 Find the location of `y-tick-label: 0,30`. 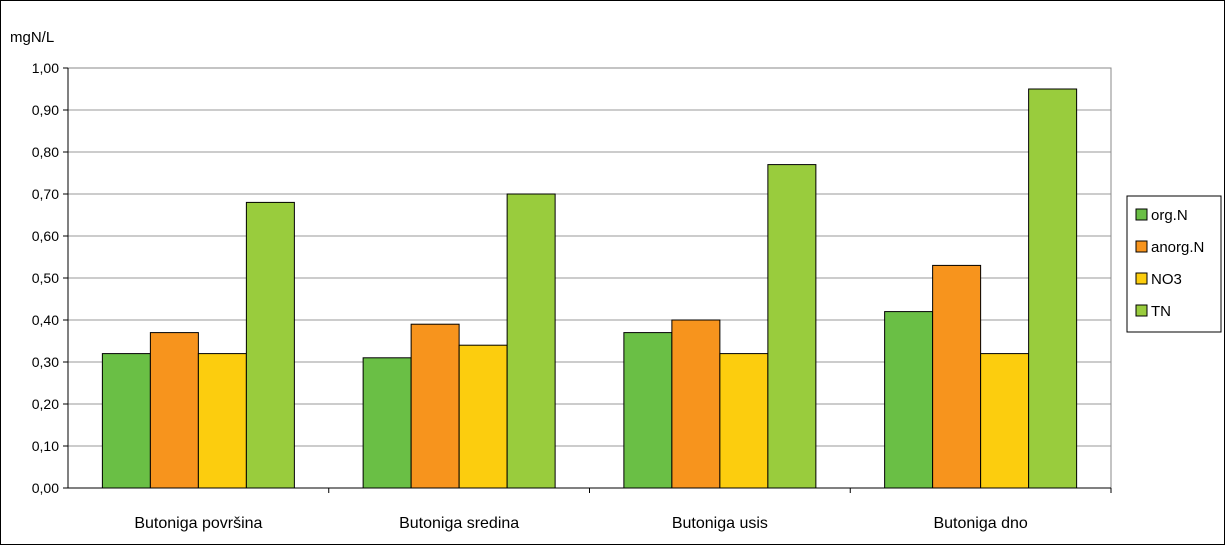

y-tick-label: 0,30 is located at coordinates (45, 362).